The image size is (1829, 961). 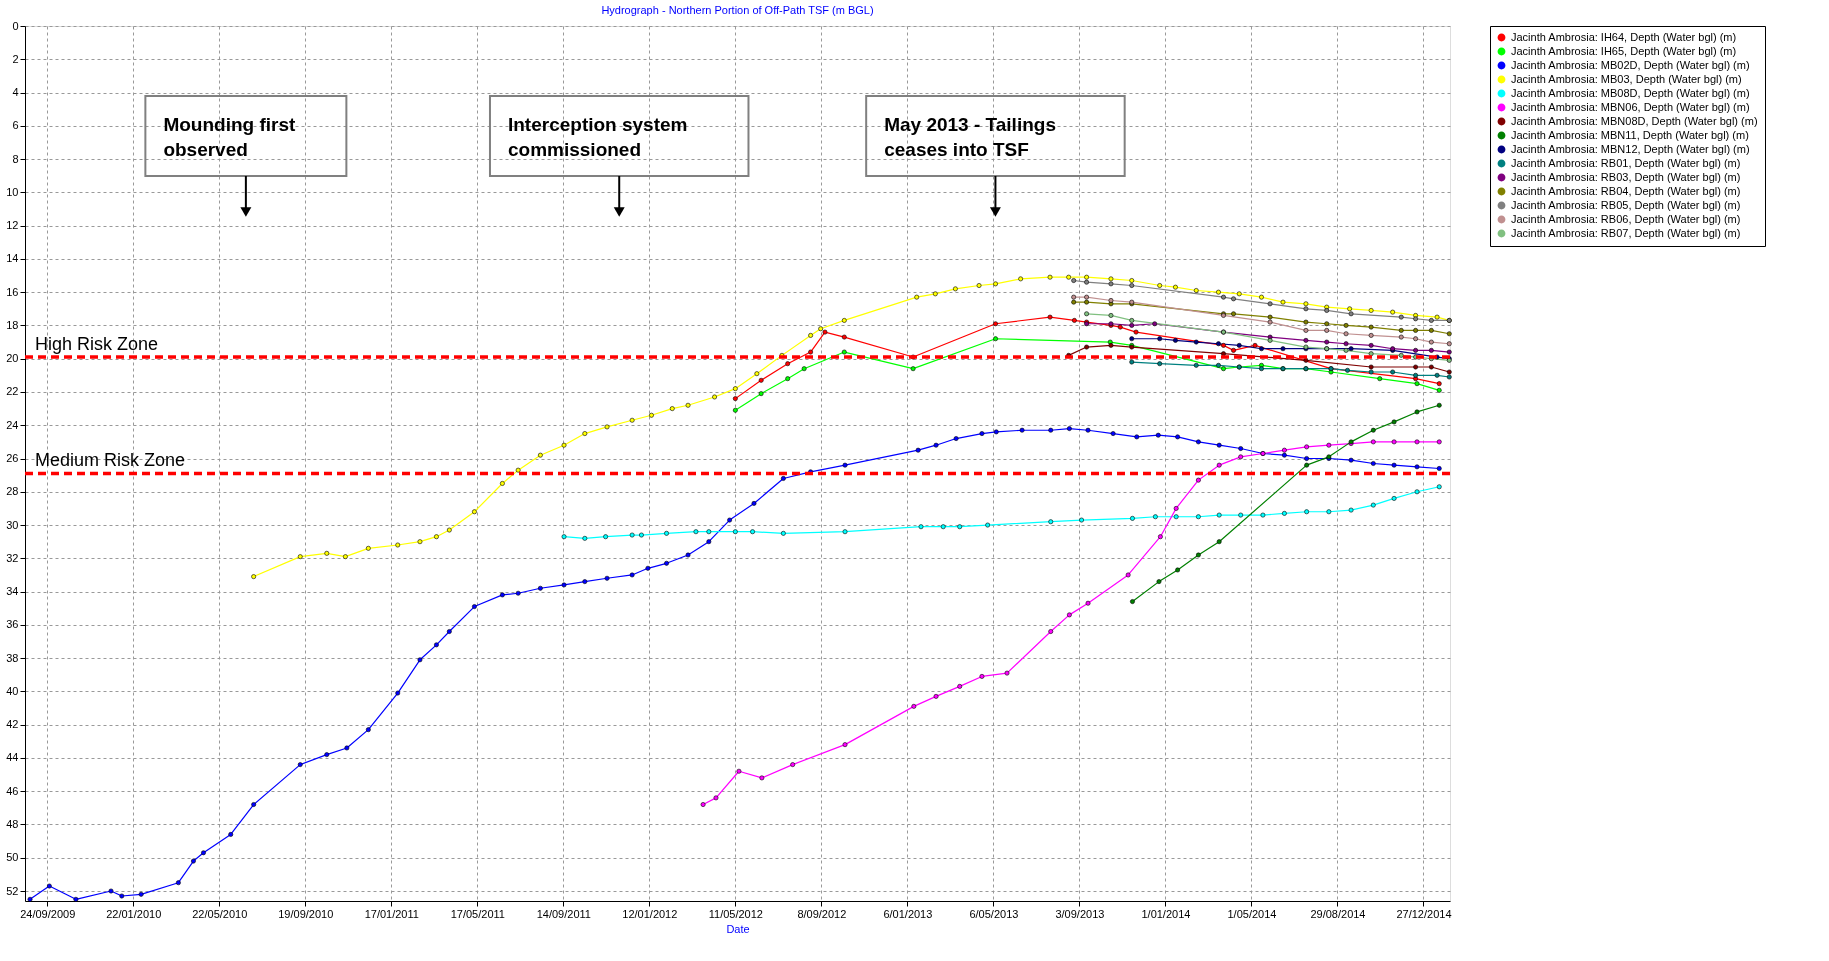 I want to click on x-tick-label: 14/09/2011, so click(x=563, y=913).